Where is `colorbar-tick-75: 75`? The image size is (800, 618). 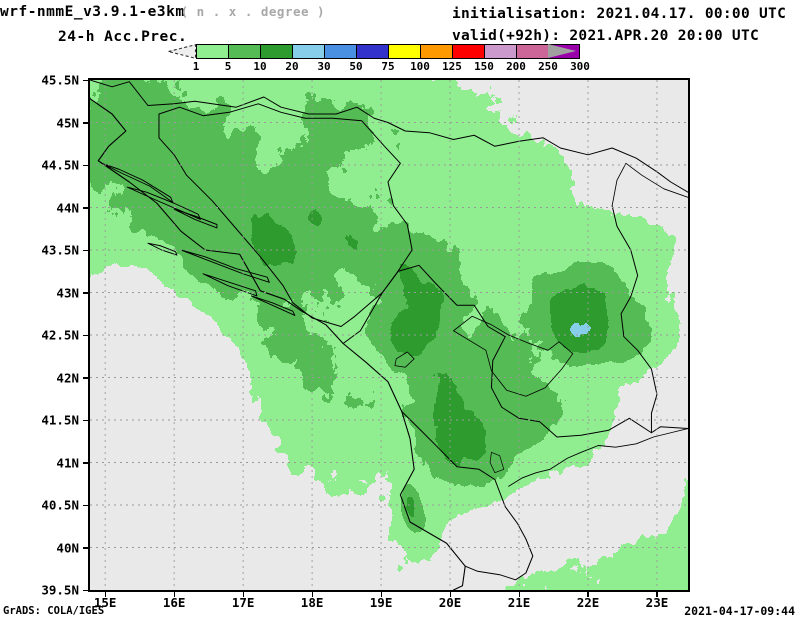
colorbar-tick-75: 75 is located at coordinates (388, 66).